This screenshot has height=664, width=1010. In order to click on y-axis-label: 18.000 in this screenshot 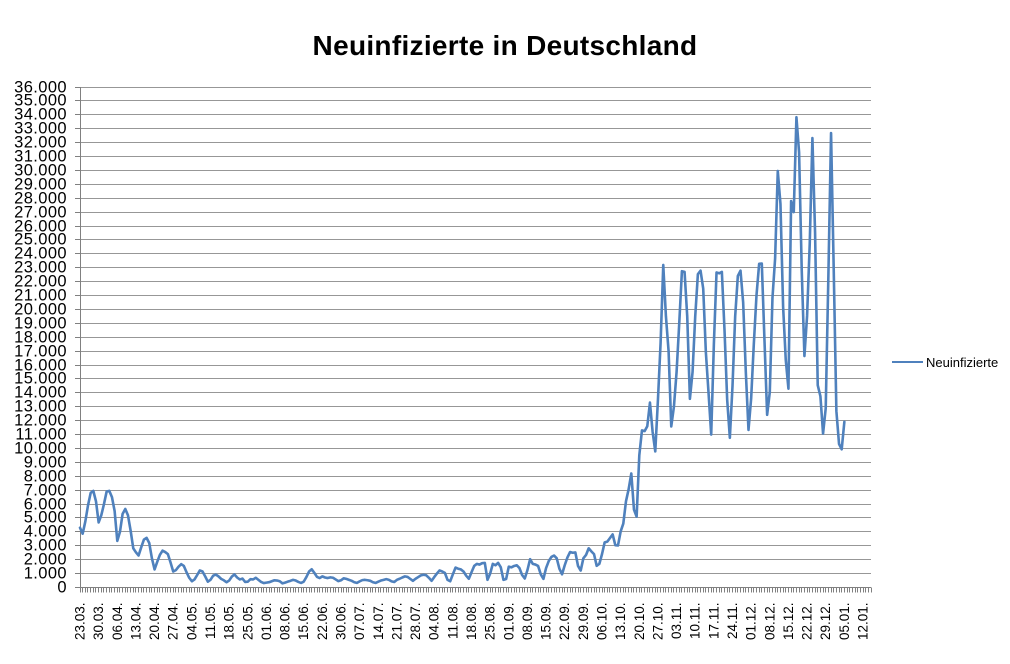, I will do `click(40, 338)`.